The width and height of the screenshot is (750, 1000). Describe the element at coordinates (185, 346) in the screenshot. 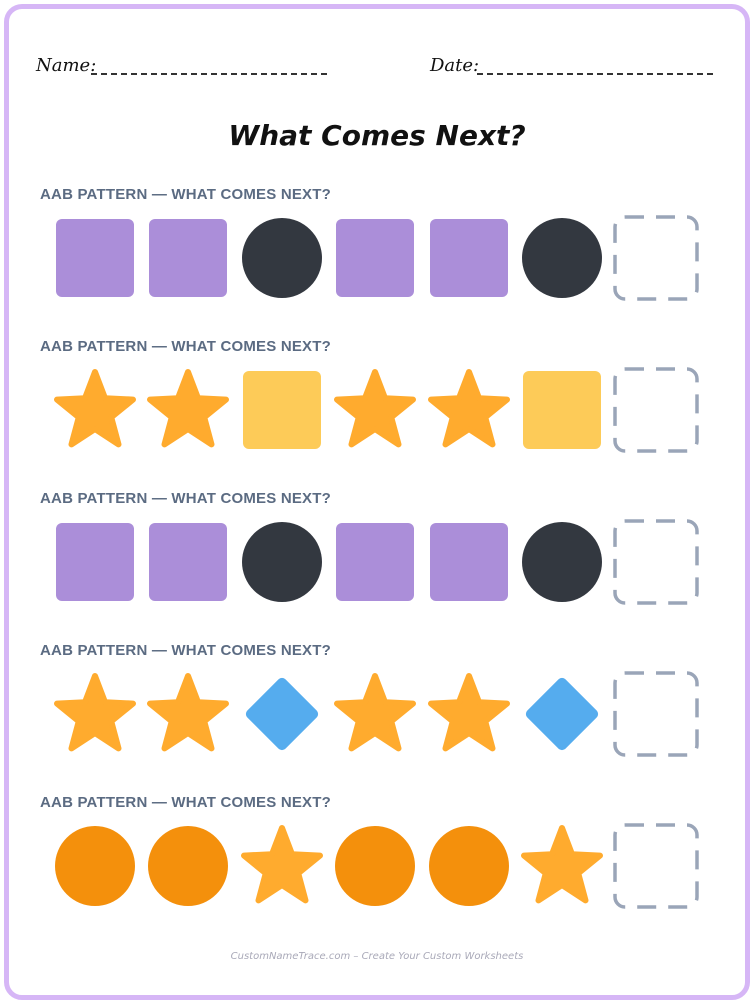

I see `row-2-label: AAB PATTERN — WHAT COMES NEXT?` at that location.